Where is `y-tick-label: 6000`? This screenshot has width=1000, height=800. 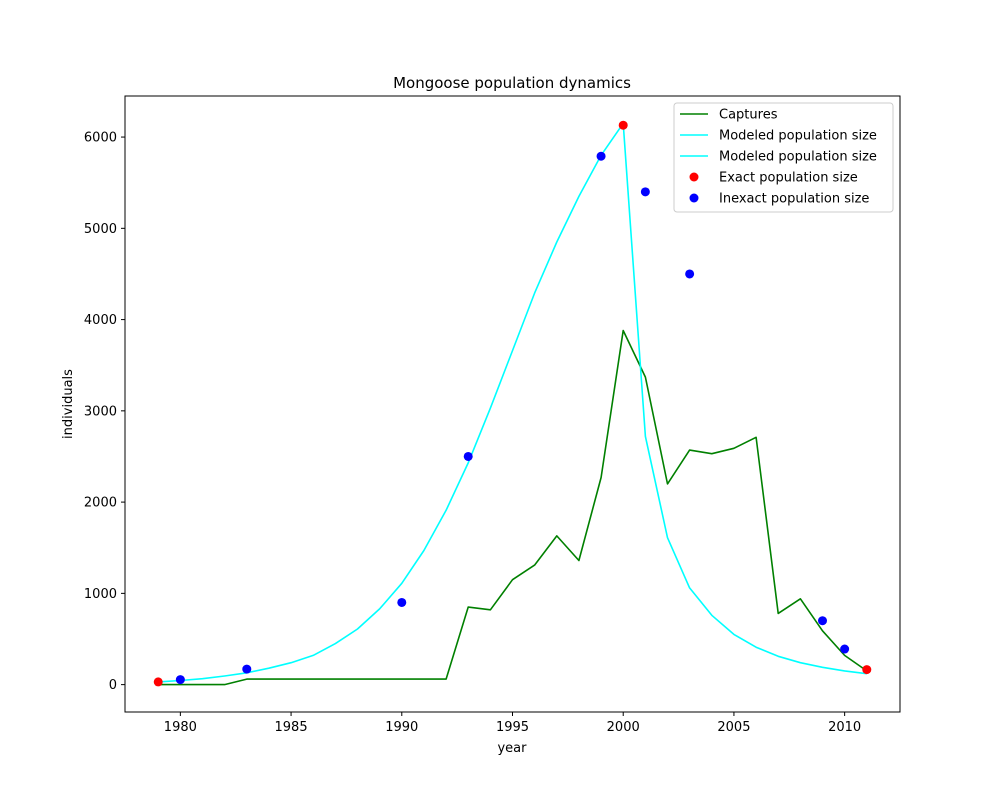
y-tick-label: 6000 is located at coordinates (100, 138).